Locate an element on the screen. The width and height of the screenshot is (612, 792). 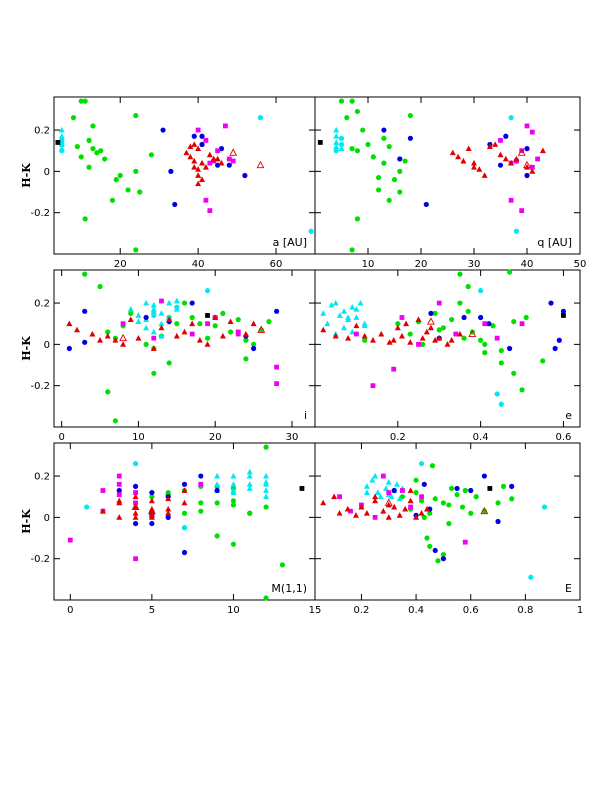
x-tick-label: 0.6 is located at coordinates (471, 610).